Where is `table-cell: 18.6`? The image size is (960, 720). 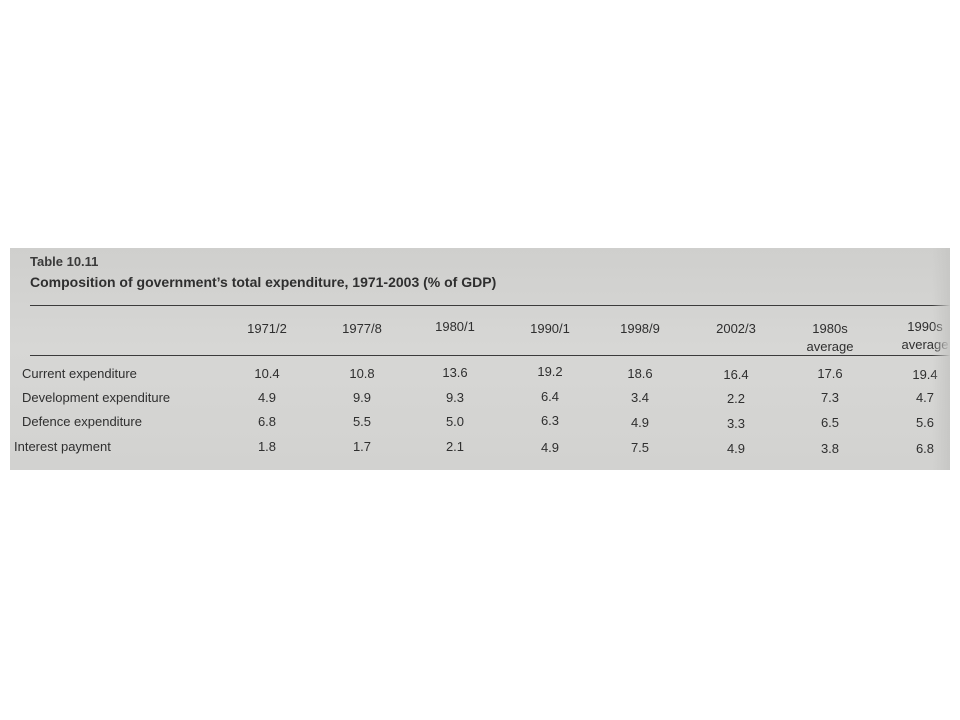 table-cell: 18.6 is located at coordinates (640, 373).